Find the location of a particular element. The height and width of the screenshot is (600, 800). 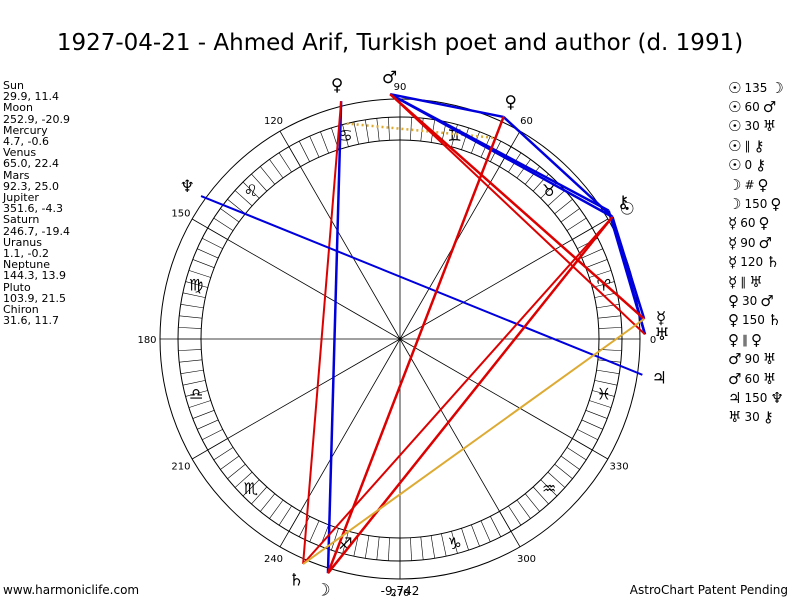

zodiac-sign-glyph: ♎ is located at coordinates (196, 394).